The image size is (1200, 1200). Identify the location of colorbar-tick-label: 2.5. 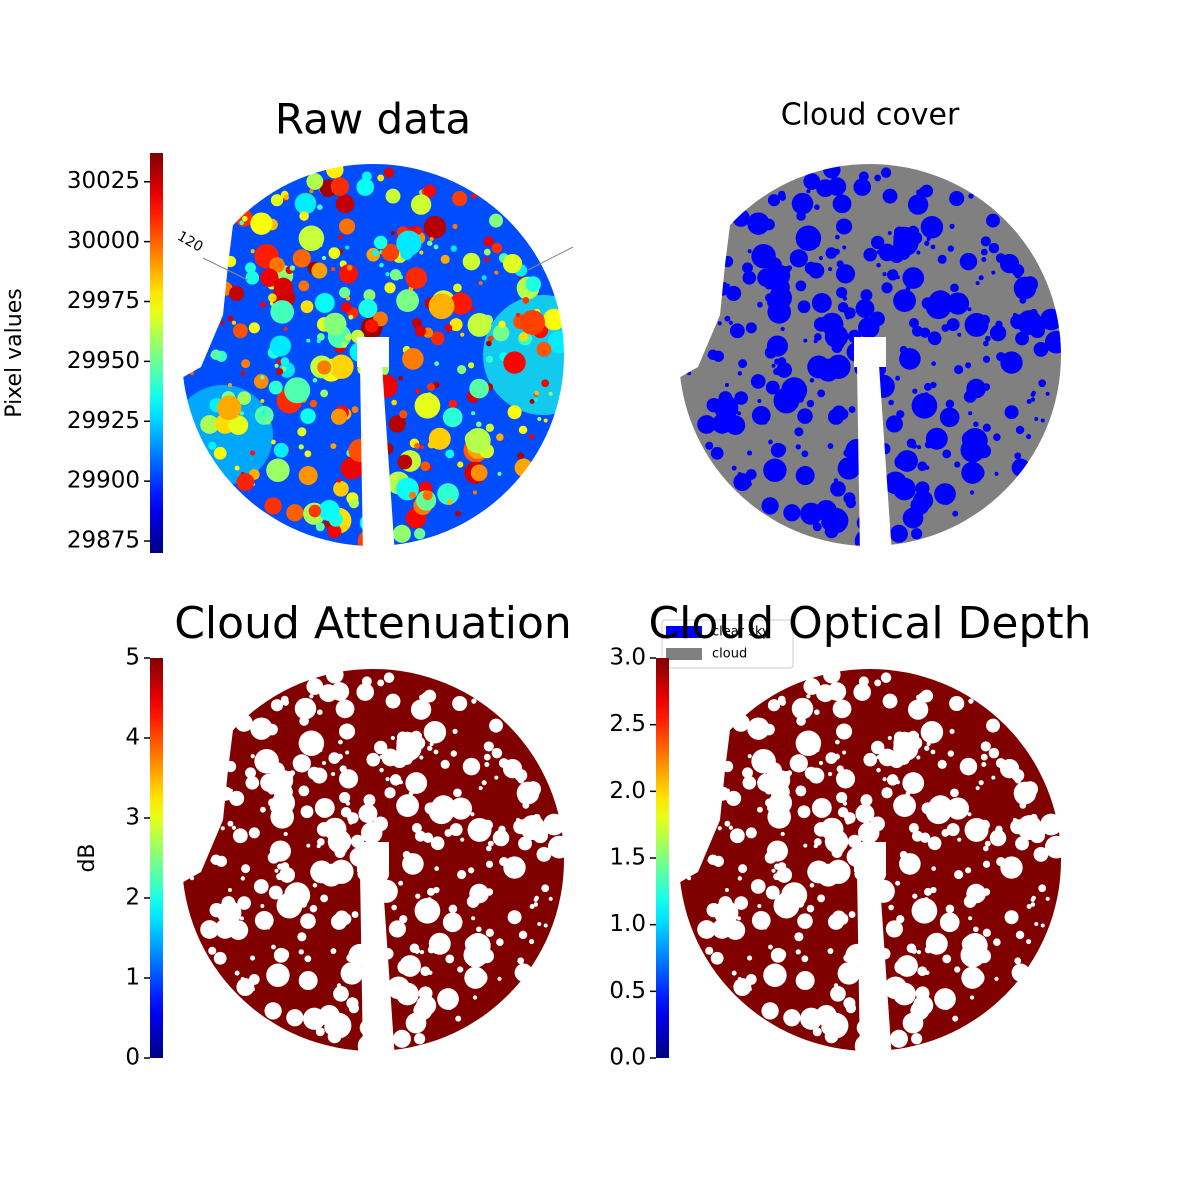
(627, 724).